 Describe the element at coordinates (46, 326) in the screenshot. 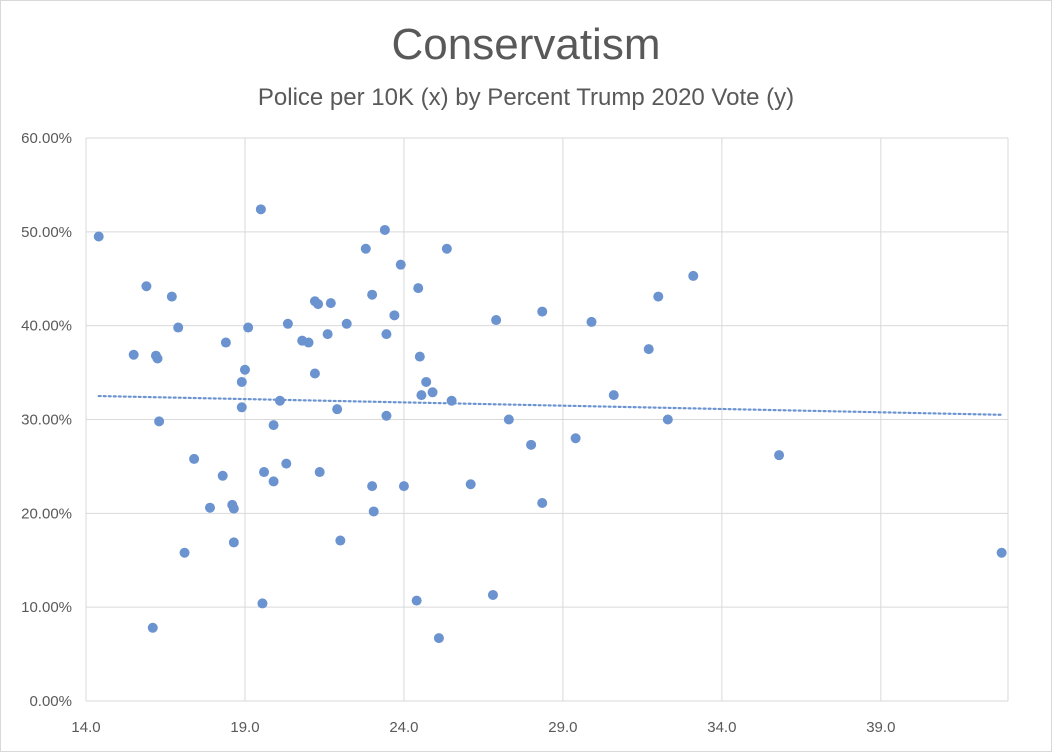

I see `y-tick-label: 40.00%` at that location.